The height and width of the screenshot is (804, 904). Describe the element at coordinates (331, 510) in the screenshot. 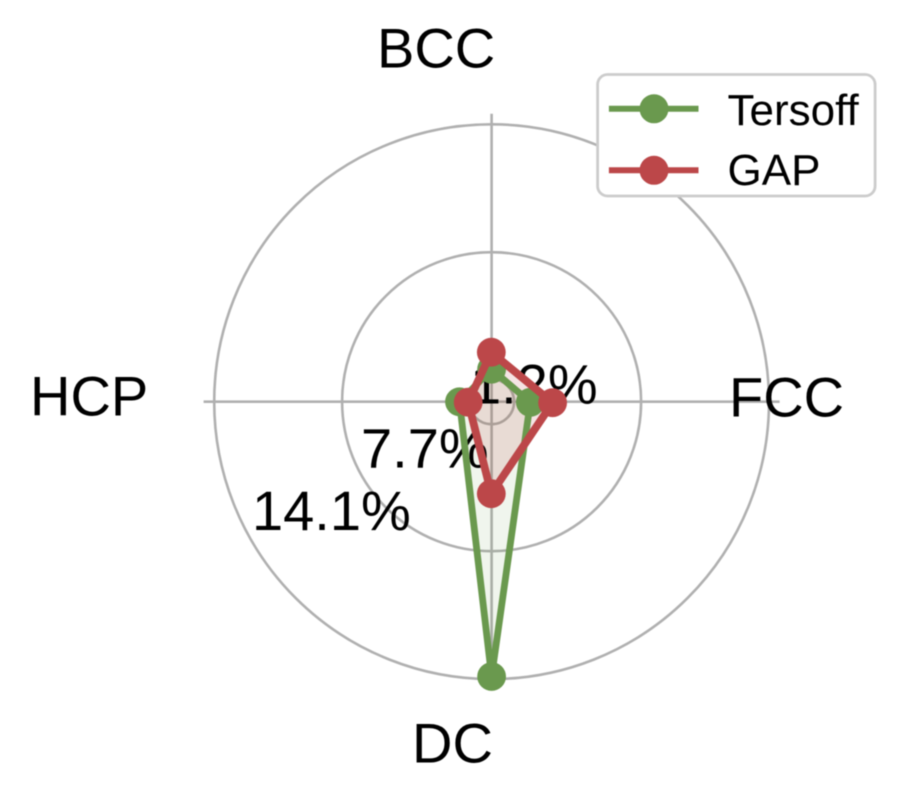

I see `svg-text: 14.1%` at that location.